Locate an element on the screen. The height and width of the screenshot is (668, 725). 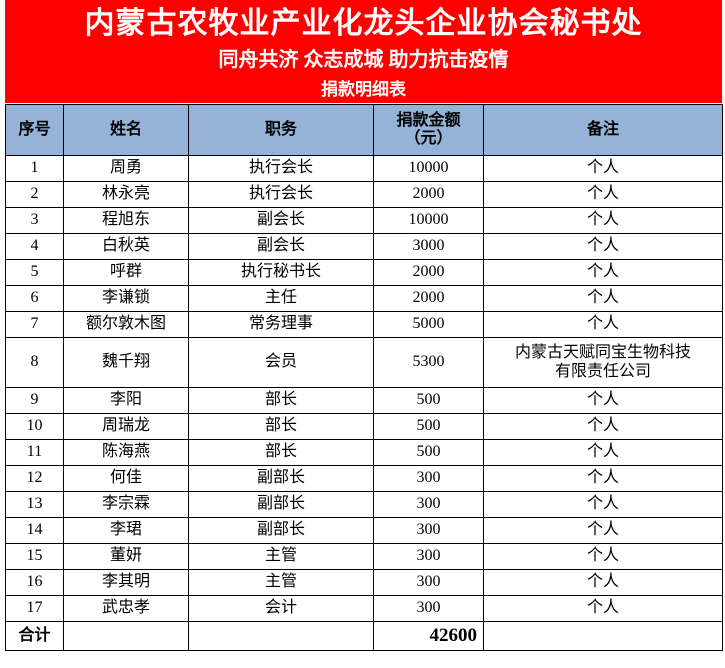
cell-remark-line1: 内蒙古天赋同宝生物科技 is located at coordinates (602, 353).